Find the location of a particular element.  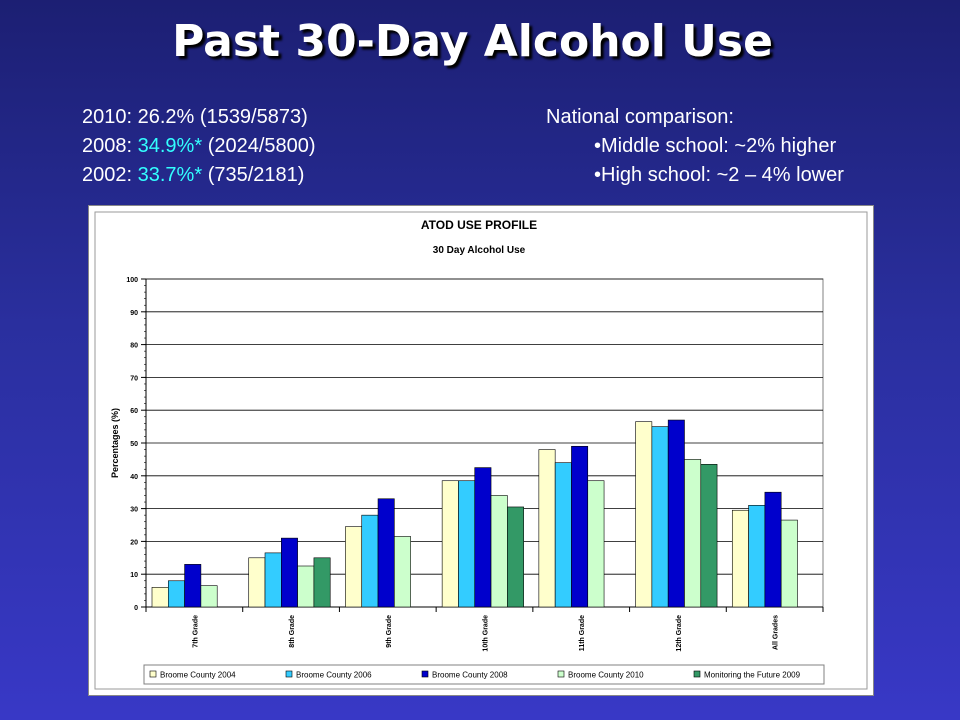

y-tick-label: 100 is located at coordinates (132, 280).